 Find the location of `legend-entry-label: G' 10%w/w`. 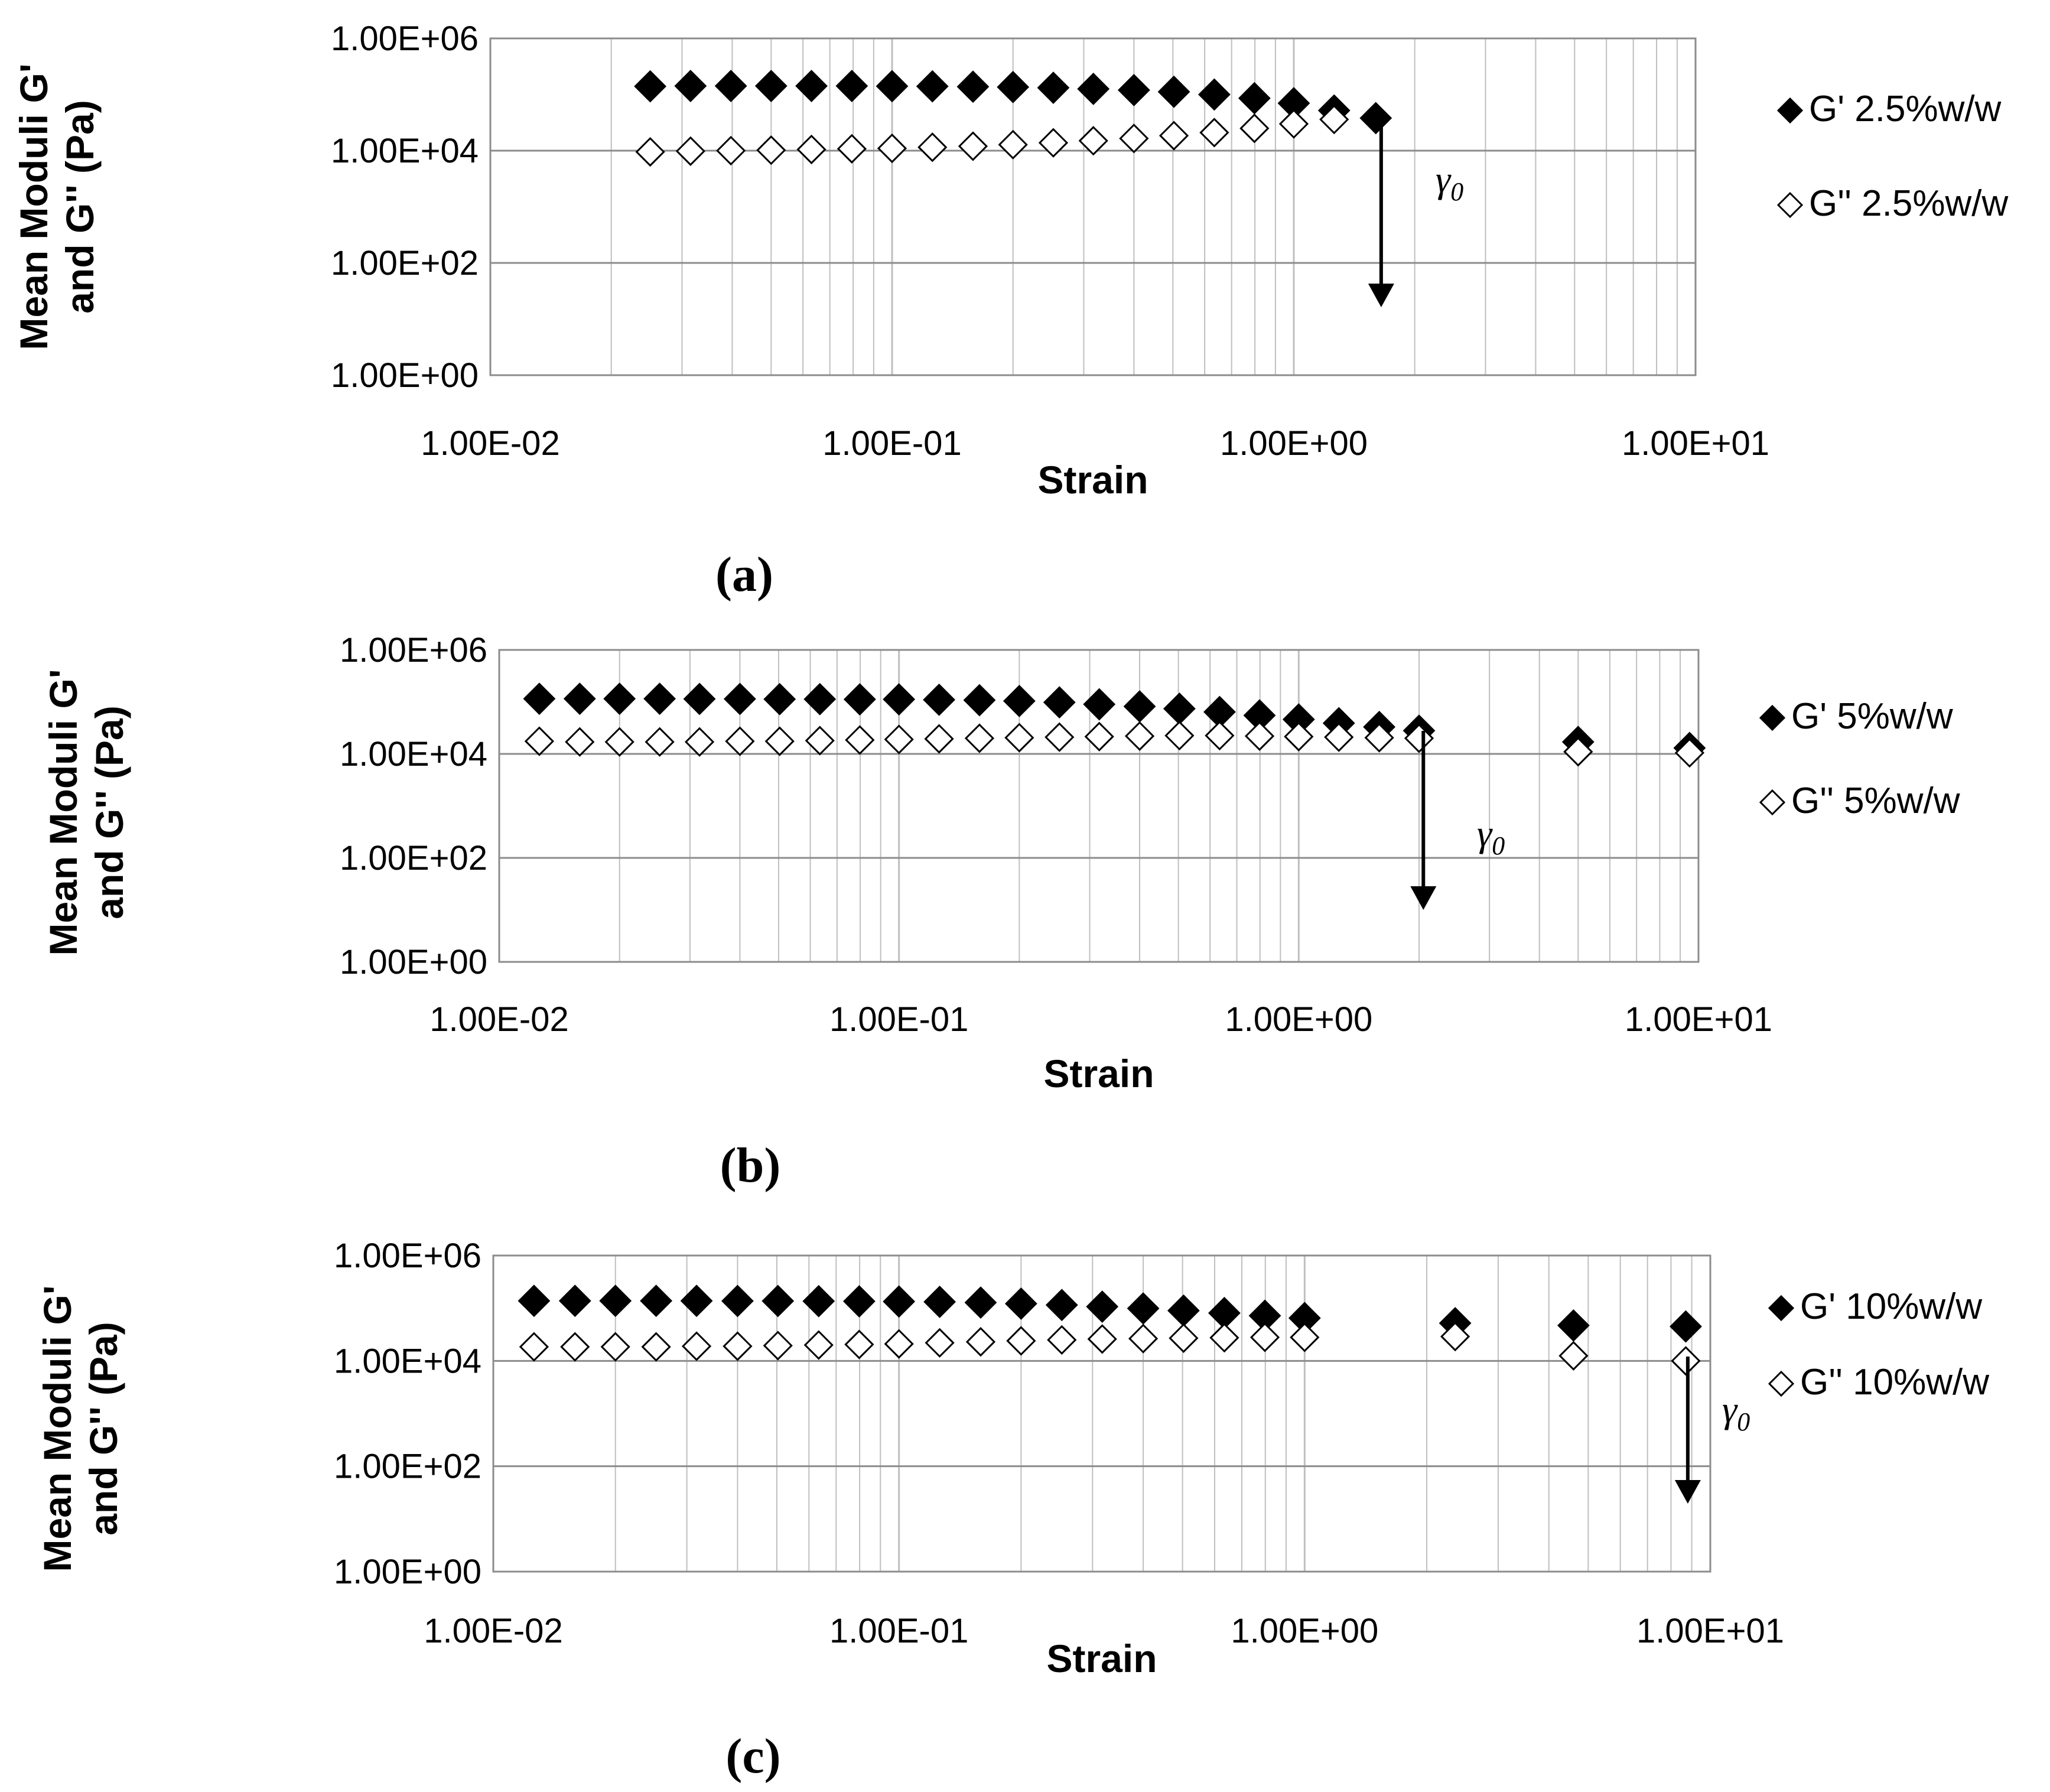

legend-entry-label: G' 10%w/w is located at coordinates (1891, 1306).